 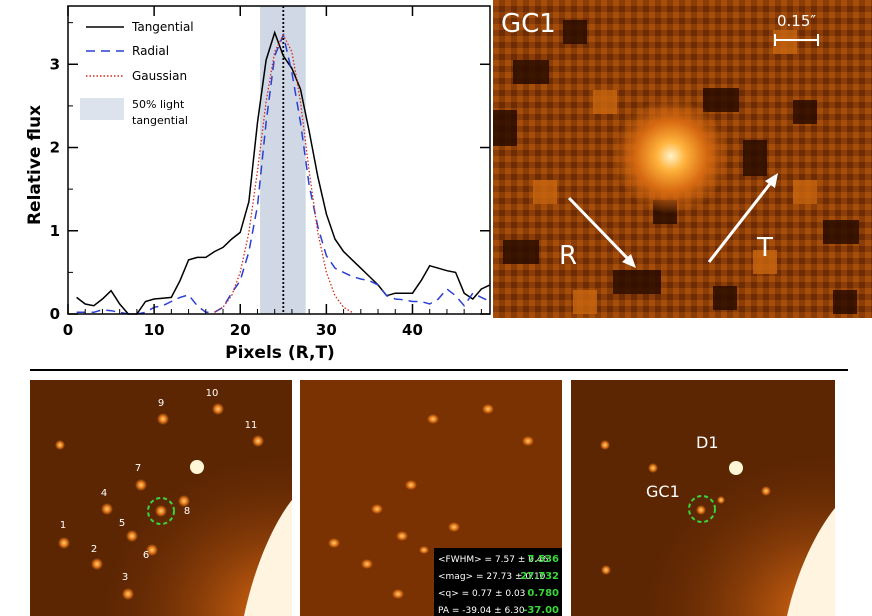 What do you see at coordinates (104, 493) in the screenshot?
I see `cluster-label-4: 4` at bounding box center [104, 493].